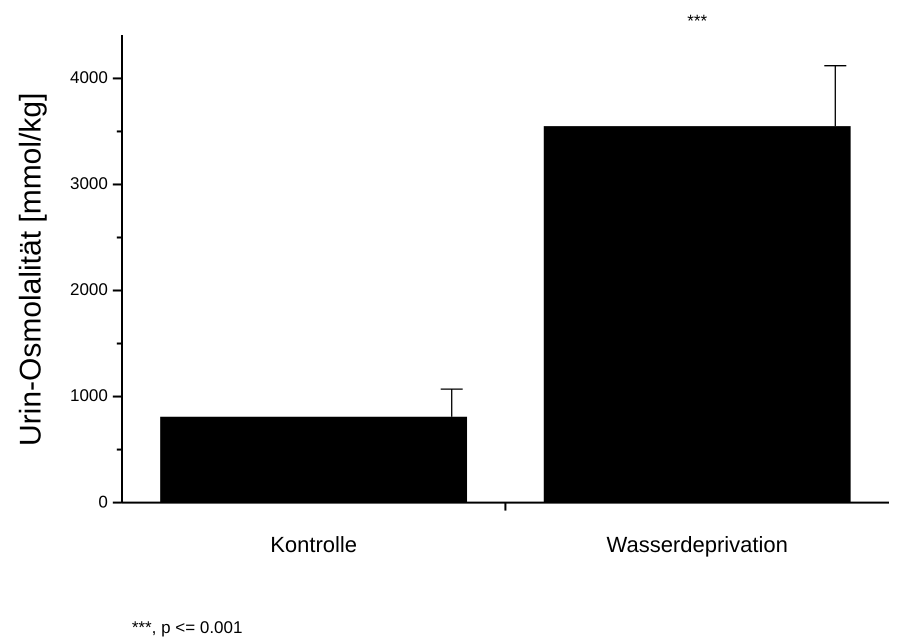 This screenshot has width=897, height=639. Describe the element at coordinates (89, 396) in the screenshot. I see `y-tick-label: 1000` at that location.